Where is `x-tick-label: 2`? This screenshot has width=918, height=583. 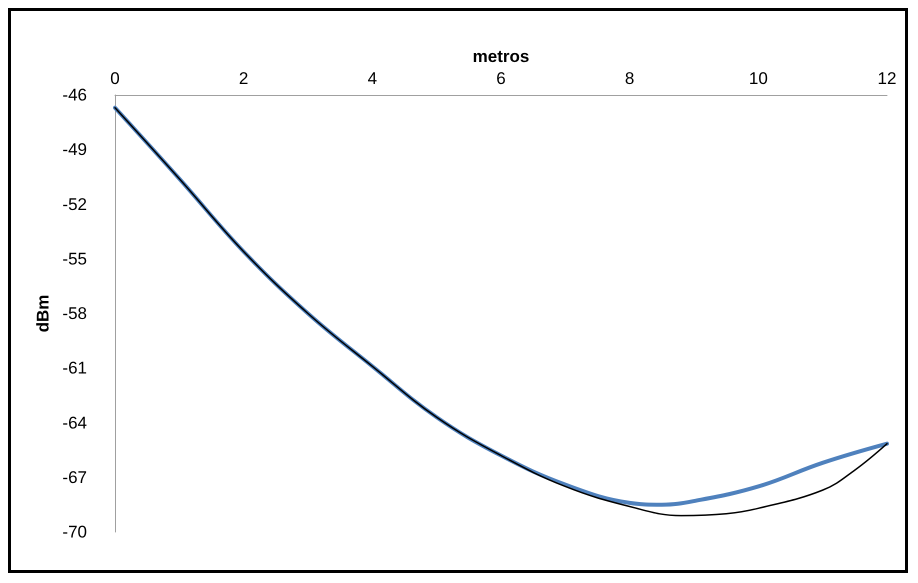 x-tick-label: 2 is located at coordinates (243, 78).